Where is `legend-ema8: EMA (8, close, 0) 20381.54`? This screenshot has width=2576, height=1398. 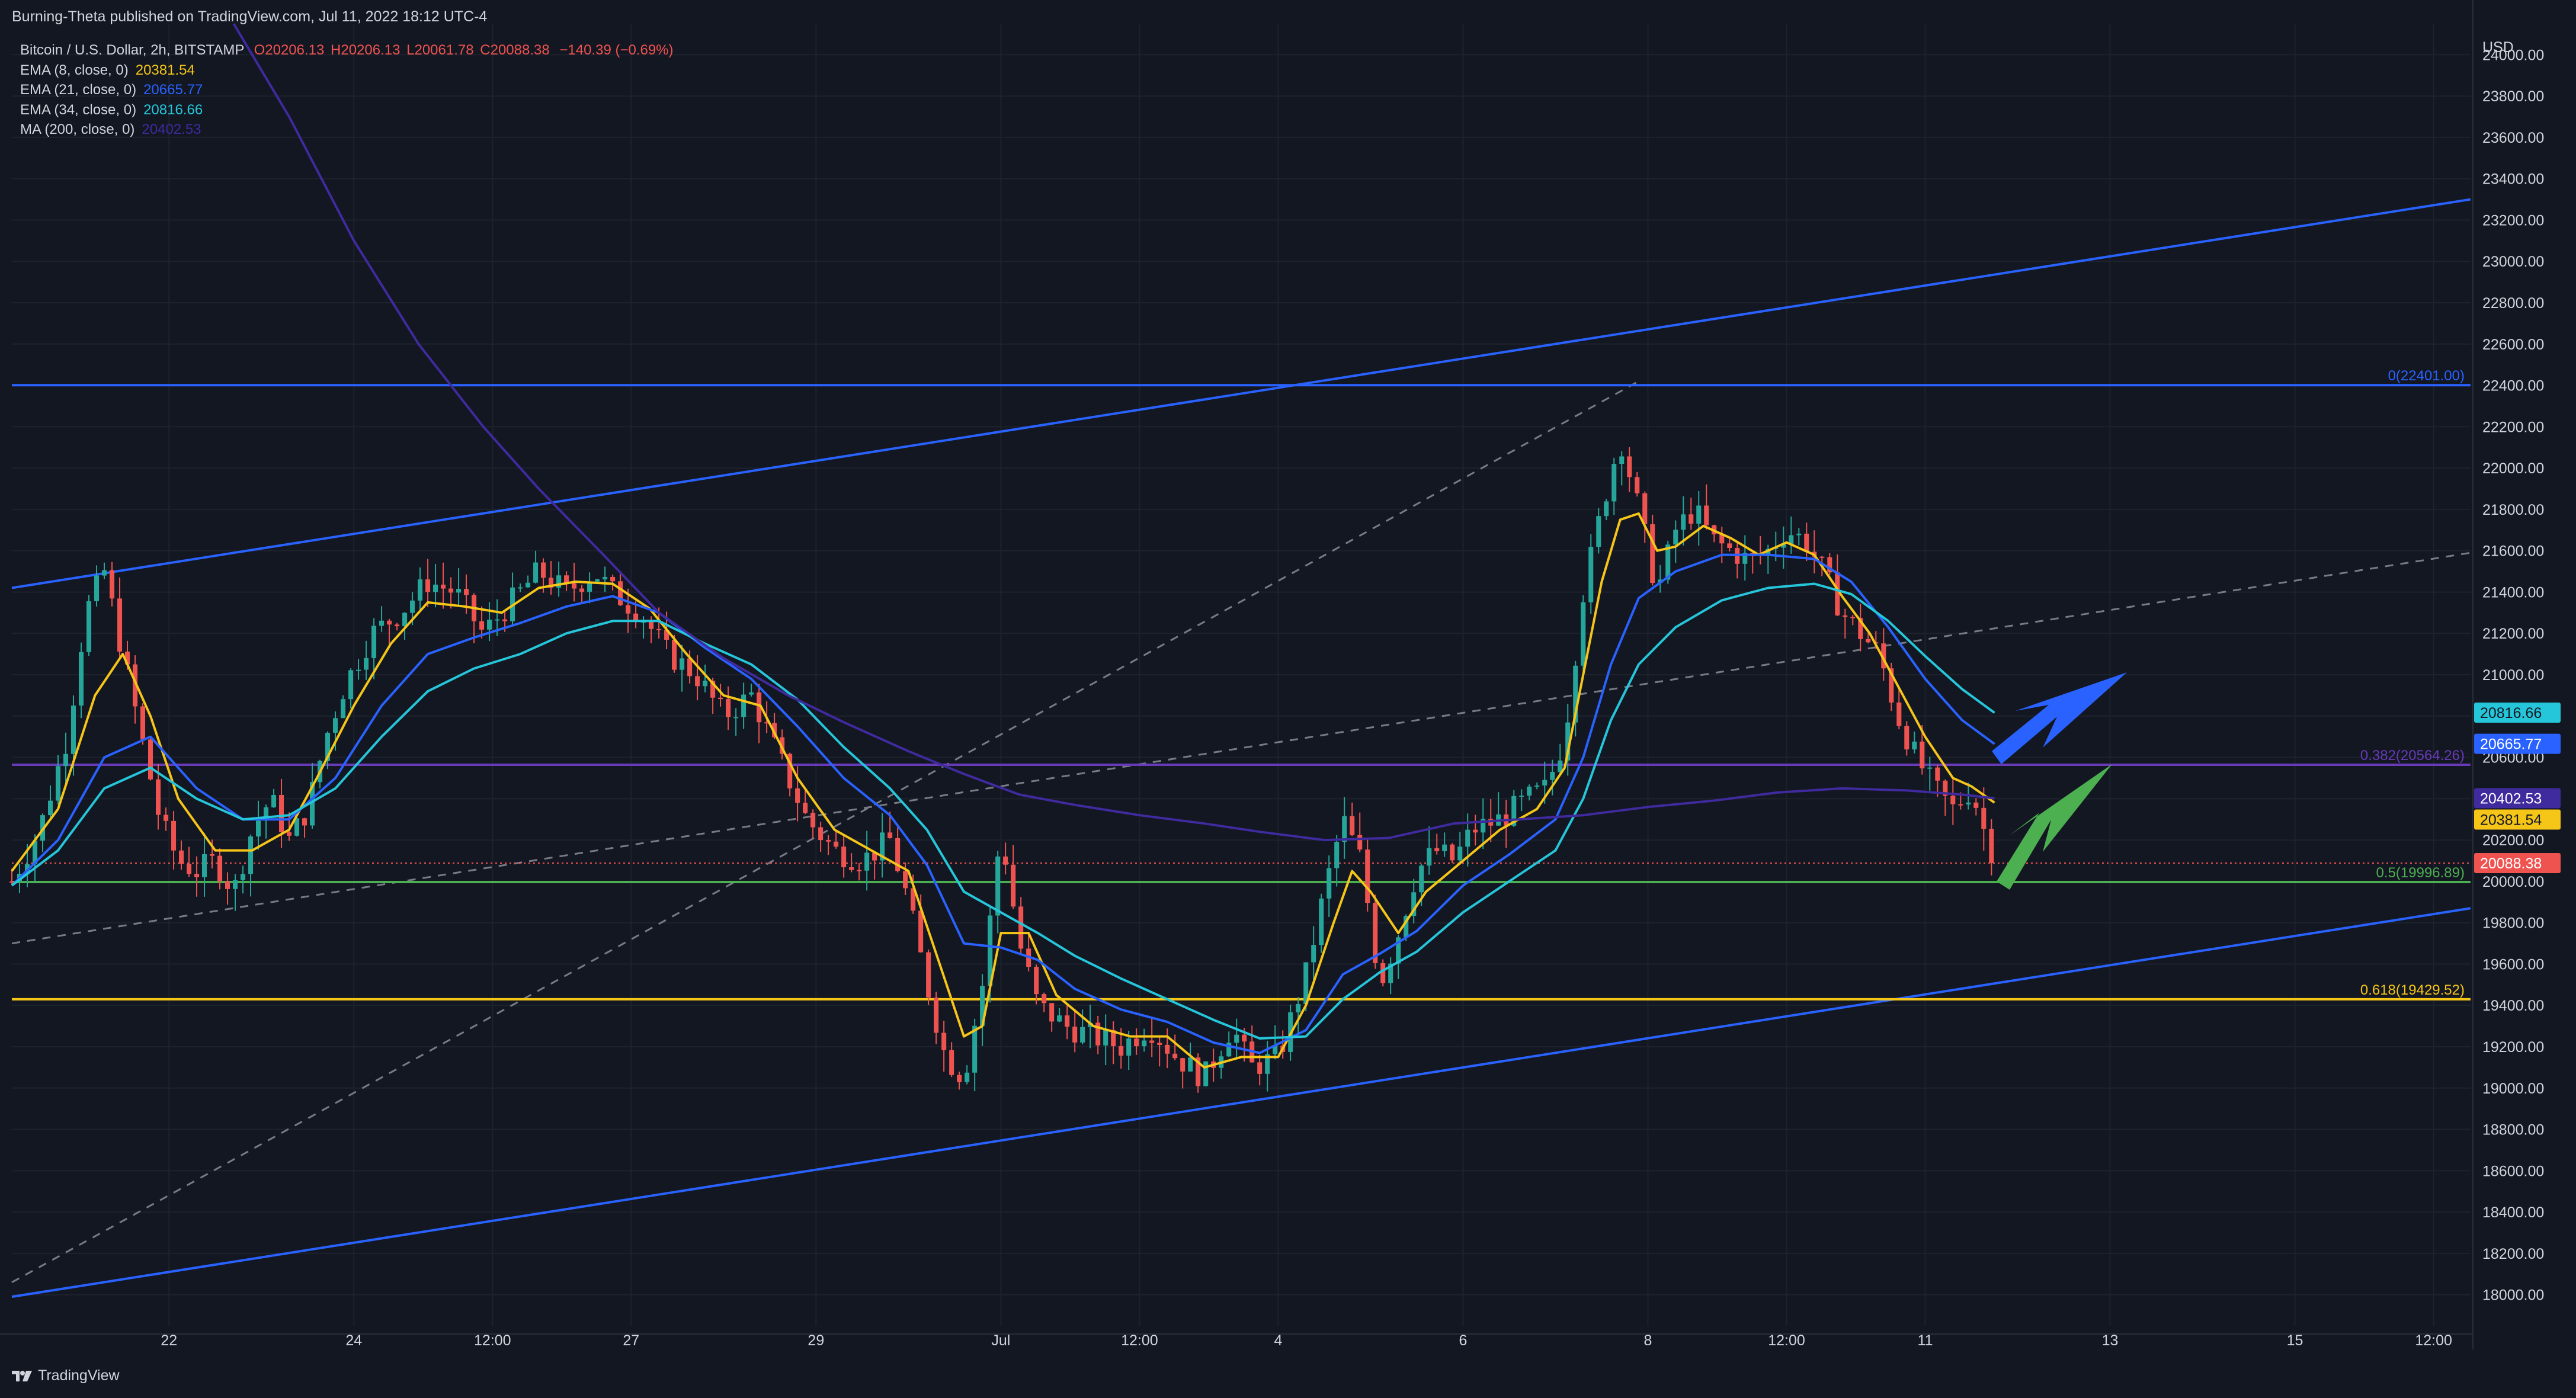 legend-ema8: EMA (8, close, 0) 20381.54 is located at coordinates (347, 71).